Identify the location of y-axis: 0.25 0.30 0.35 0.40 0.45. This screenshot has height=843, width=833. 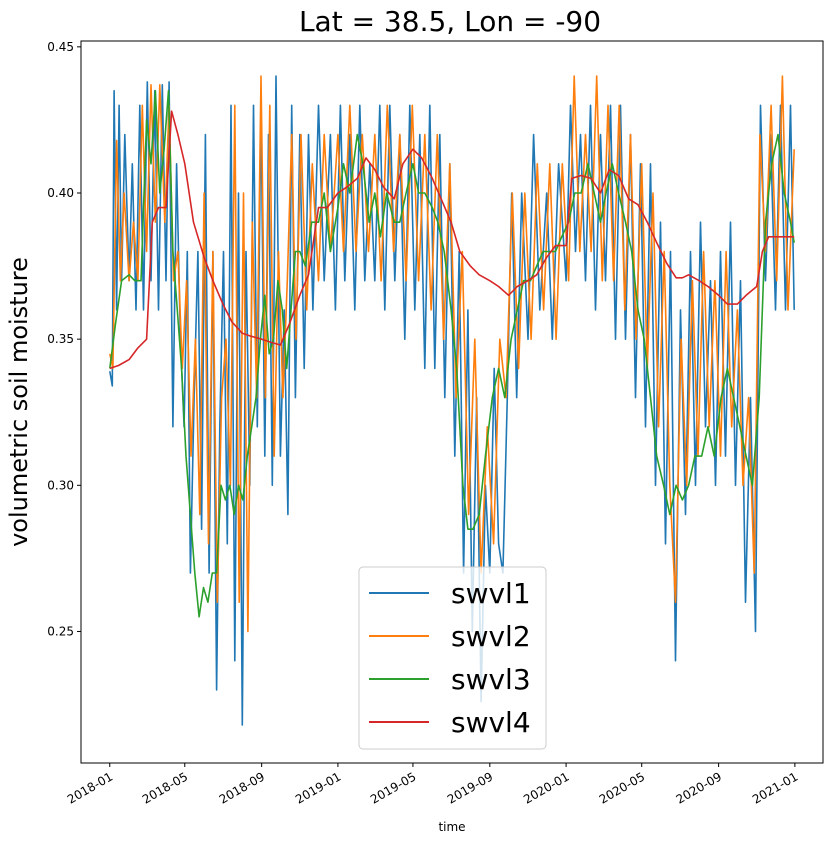
(64, 339).